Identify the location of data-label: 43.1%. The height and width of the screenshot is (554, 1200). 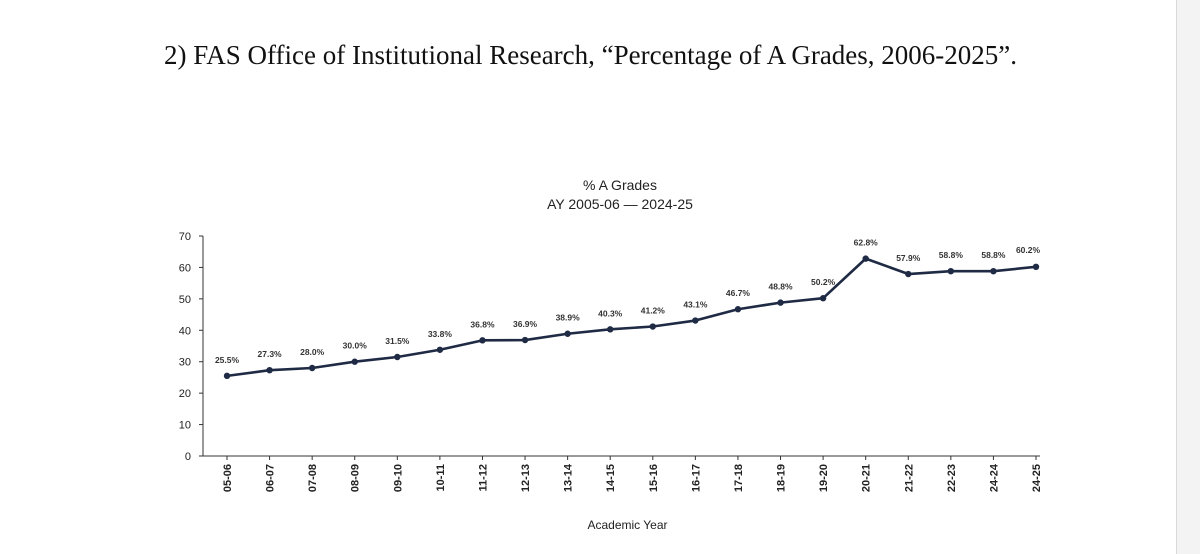
(695, 305).